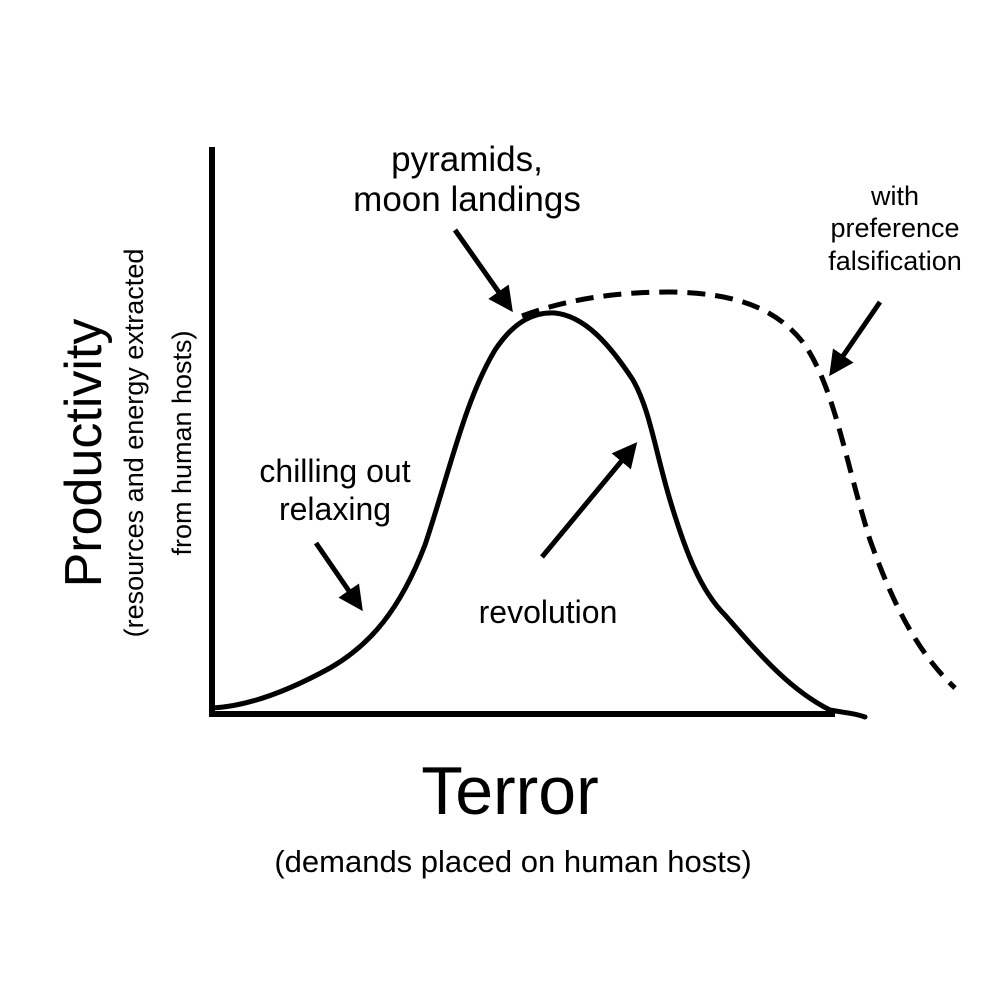  What do you see at coordinates (894, 196) in the screenshot?
I see `falsification-annotation-line1: with` at bounding box center [894, 196].